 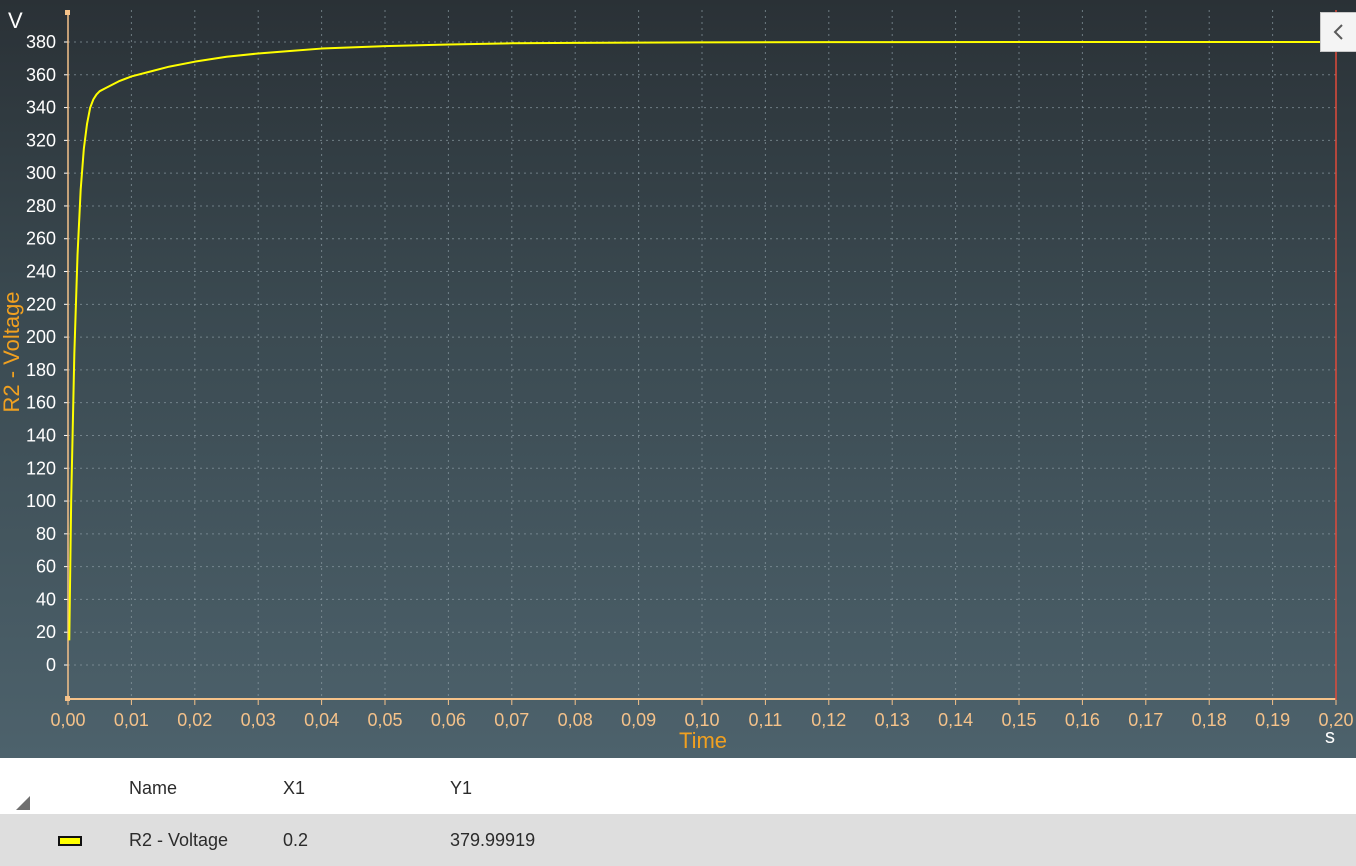 What do you see at coordinates (41, 272) in the screenshot?
I see `y-tick-label: 240` at bounding box center [41, 272].